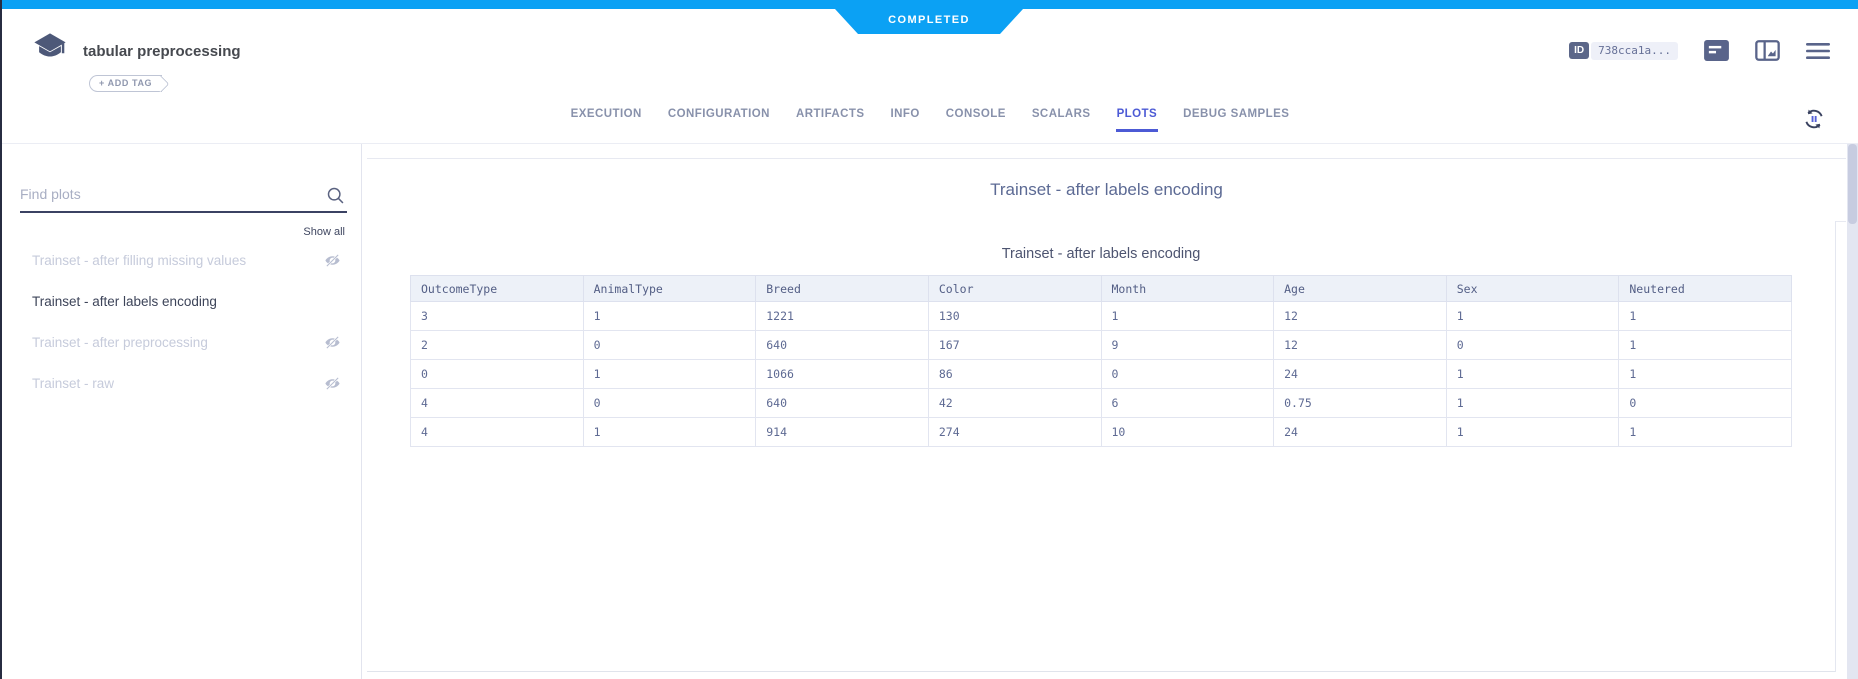  I want to click on table-header-cell: Neutered, so click(1705, 288).